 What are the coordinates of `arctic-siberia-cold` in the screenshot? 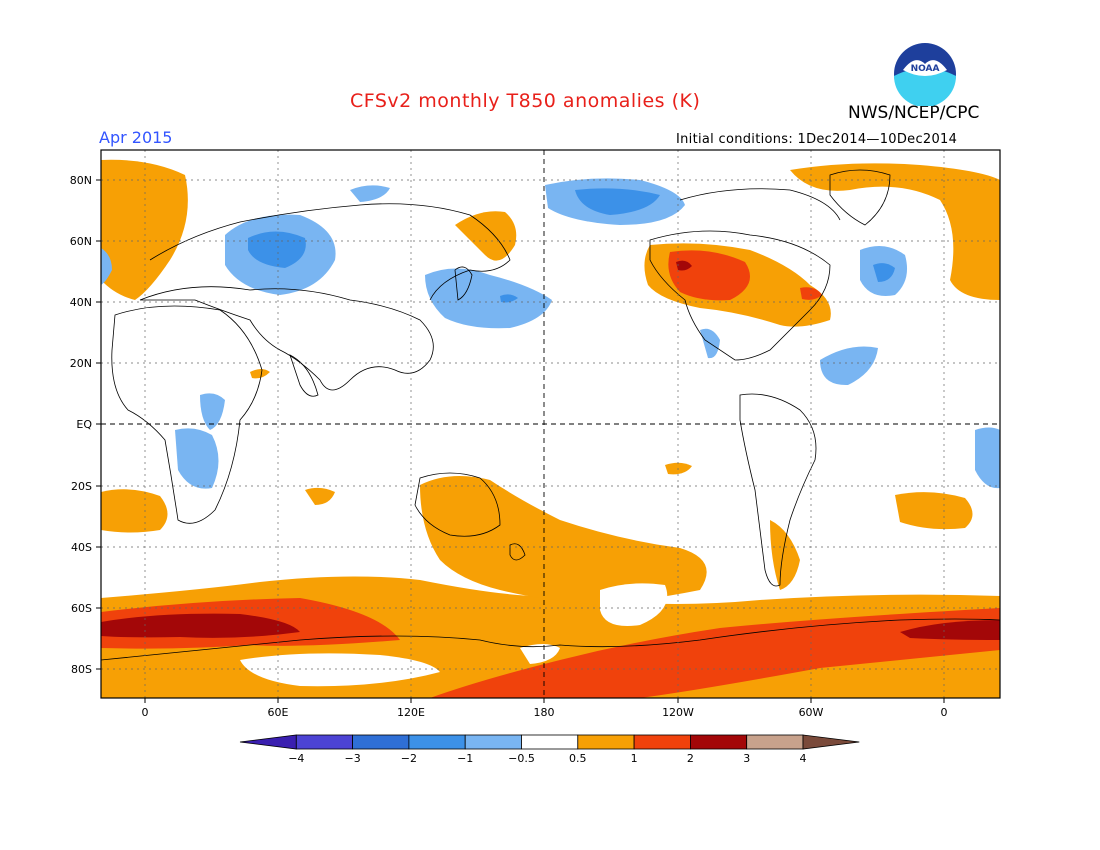 It's located at (370, 193).